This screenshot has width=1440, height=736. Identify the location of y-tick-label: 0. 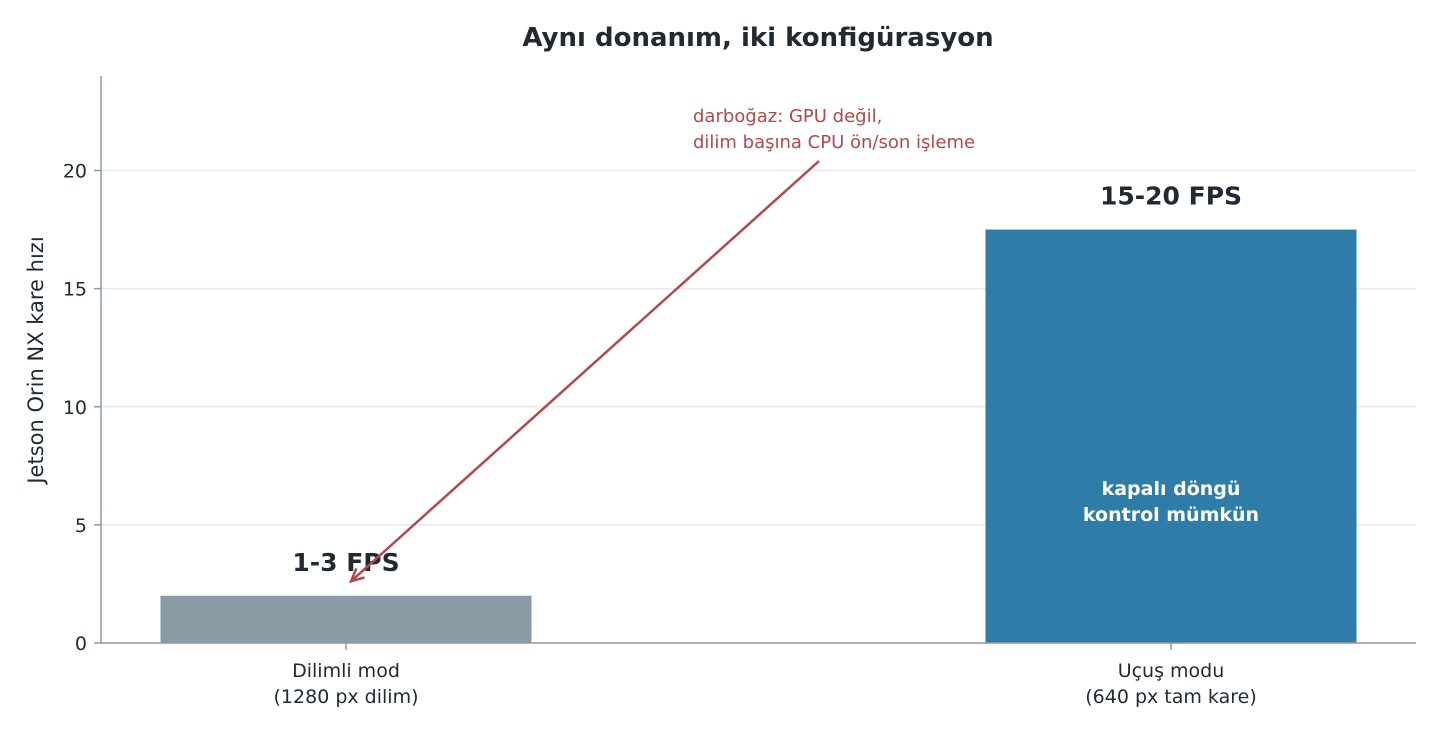
(81, 644).